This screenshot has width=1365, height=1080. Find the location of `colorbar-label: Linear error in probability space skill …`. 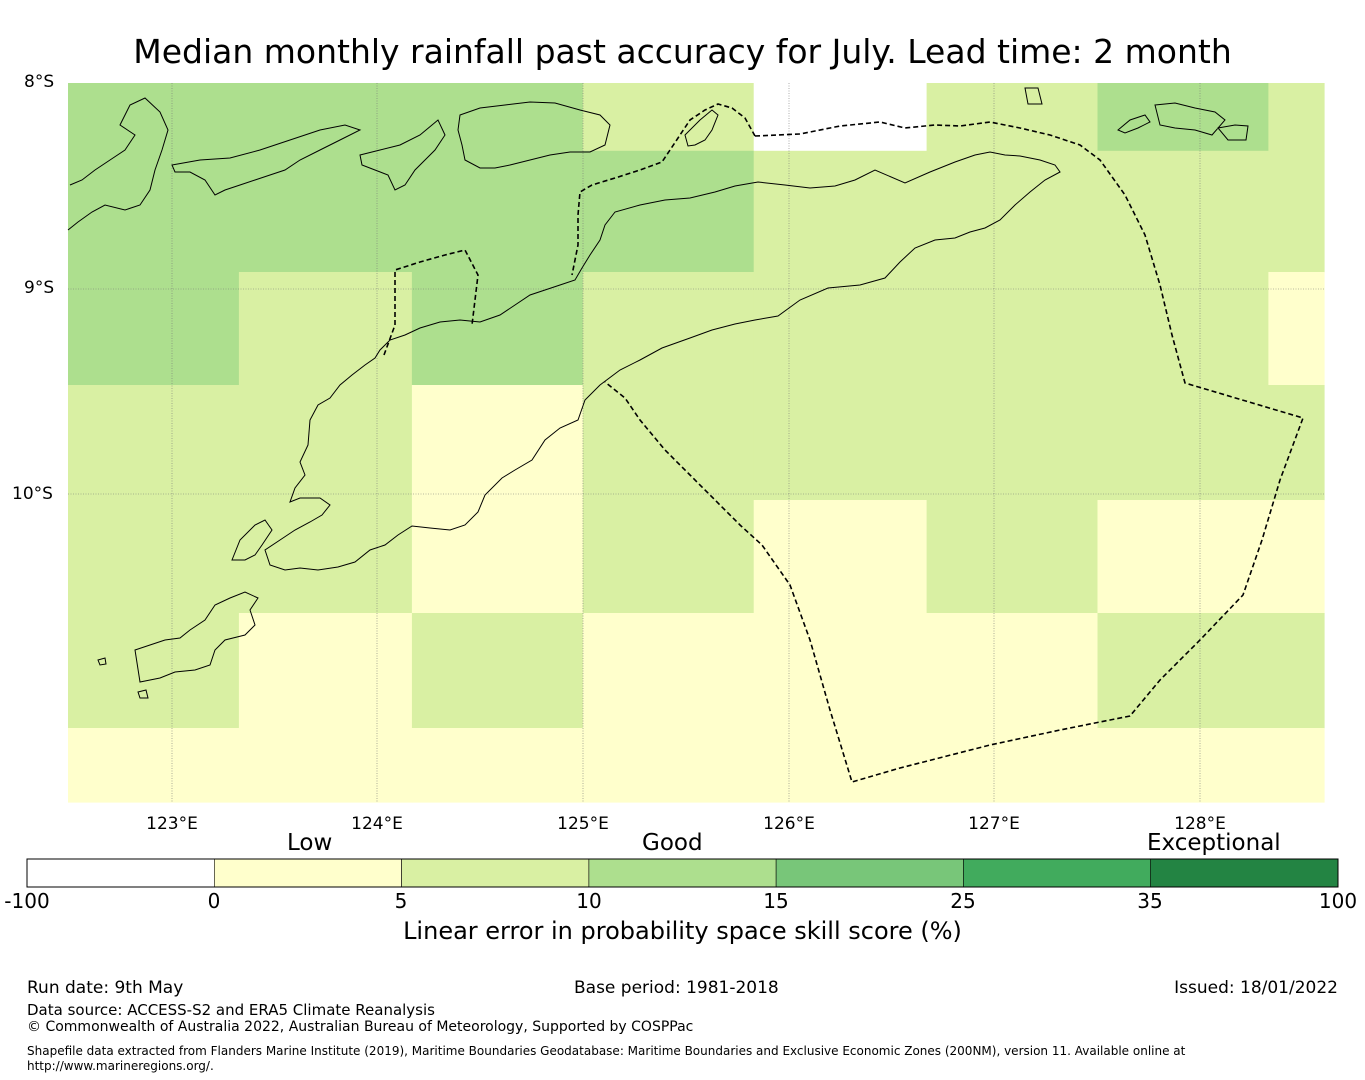

colorbar-label: Linear error in probability space skill … is located at coordinates (682, 931).